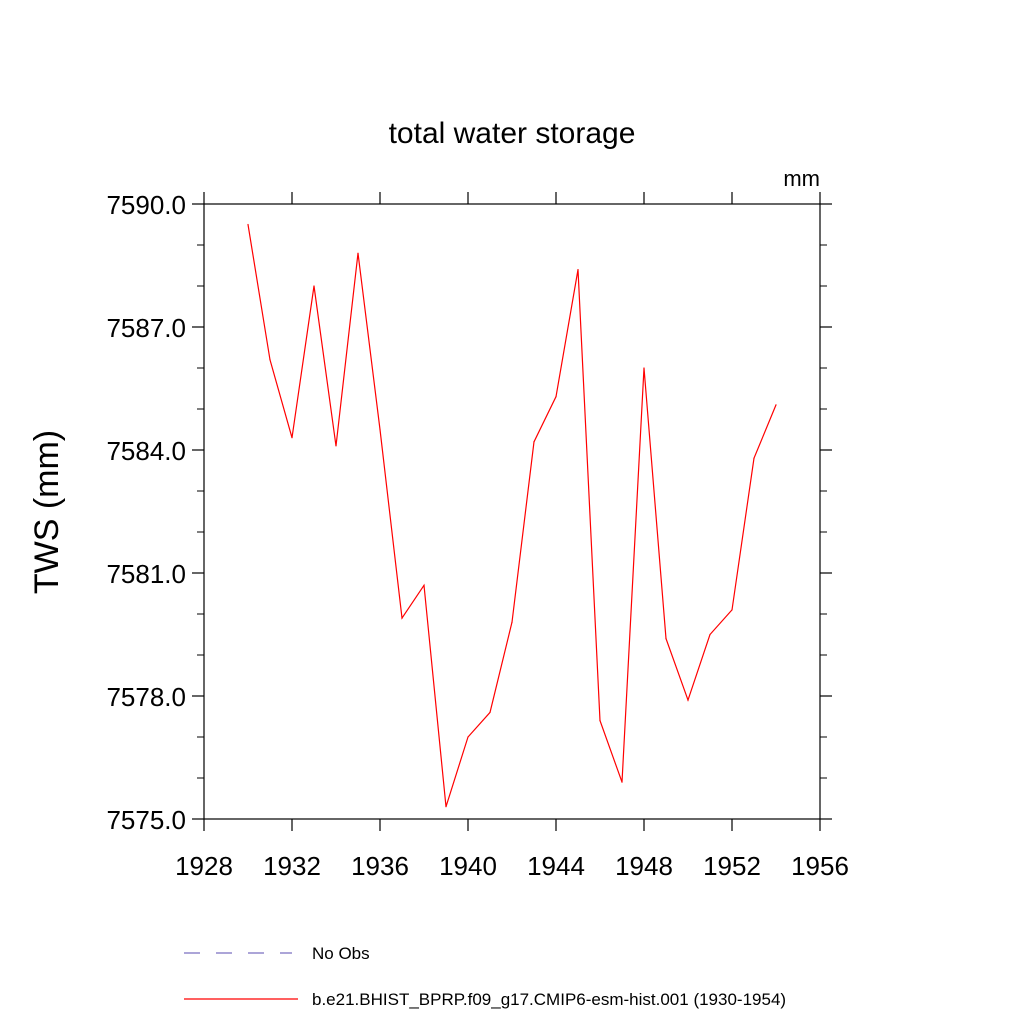  I want to click on legend-label-no-obs: No Obs, so click(341, 953).